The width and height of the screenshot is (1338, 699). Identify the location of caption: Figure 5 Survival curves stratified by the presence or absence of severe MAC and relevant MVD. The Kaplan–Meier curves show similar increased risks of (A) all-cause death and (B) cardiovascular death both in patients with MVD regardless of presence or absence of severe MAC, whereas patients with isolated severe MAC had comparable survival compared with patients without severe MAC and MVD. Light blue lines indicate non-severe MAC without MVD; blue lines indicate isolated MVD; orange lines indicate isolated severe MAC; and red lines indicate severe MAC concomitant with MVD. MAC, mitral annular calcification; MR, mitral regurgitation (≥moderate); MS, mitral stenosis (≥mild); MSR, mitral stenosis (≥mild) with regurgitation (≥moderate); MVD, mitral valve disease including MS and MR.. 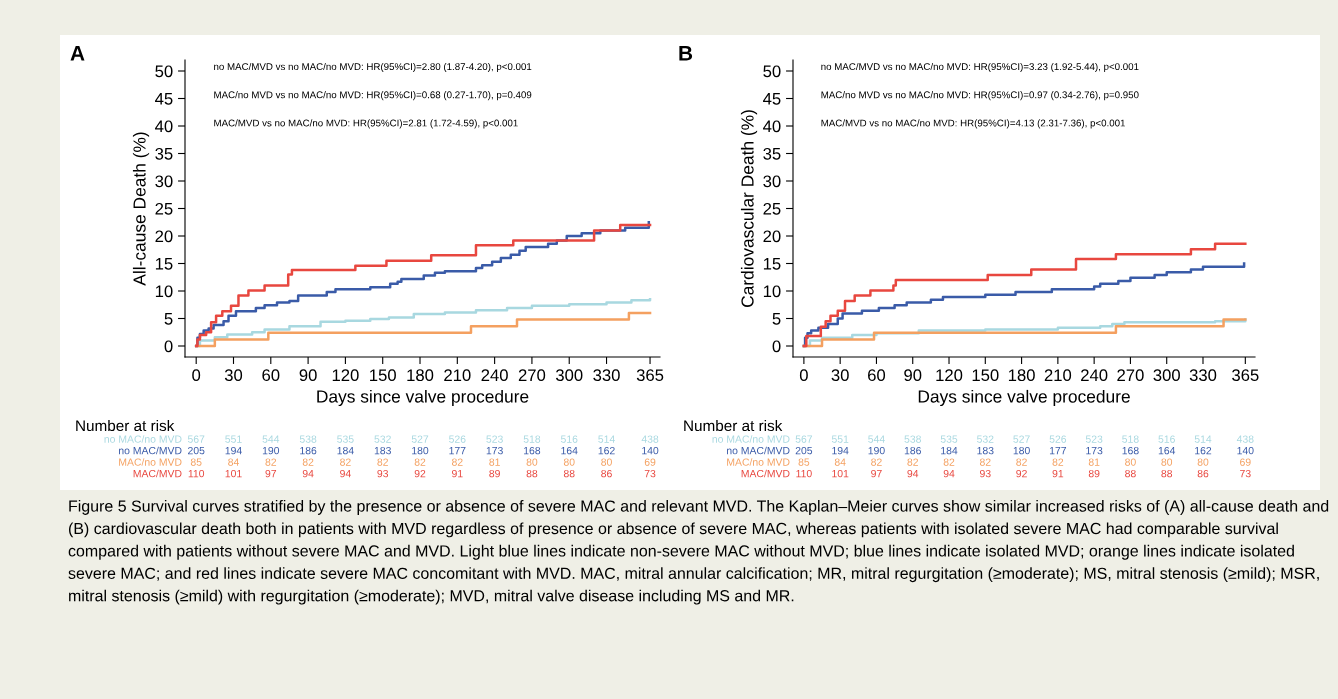
(698, 552).